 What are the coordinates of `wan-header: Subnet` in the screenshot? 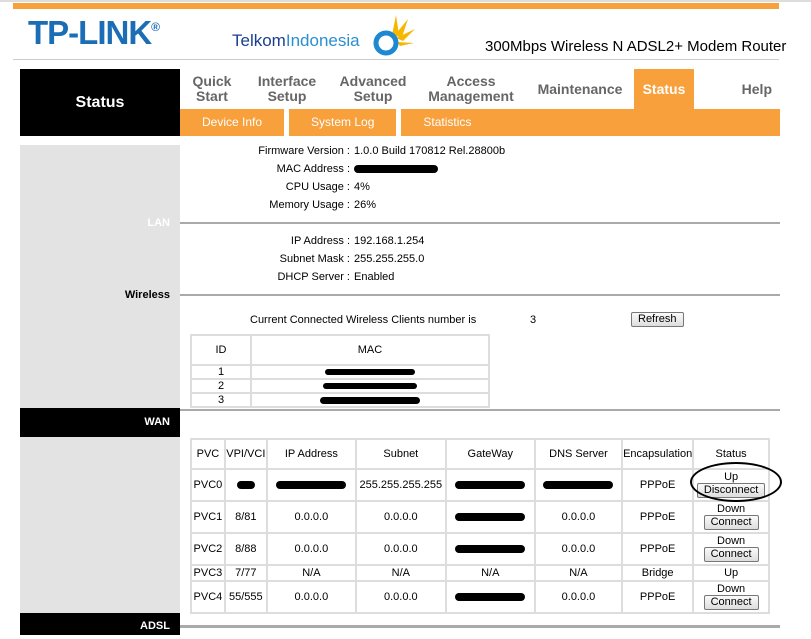 It's located at (400, 454).